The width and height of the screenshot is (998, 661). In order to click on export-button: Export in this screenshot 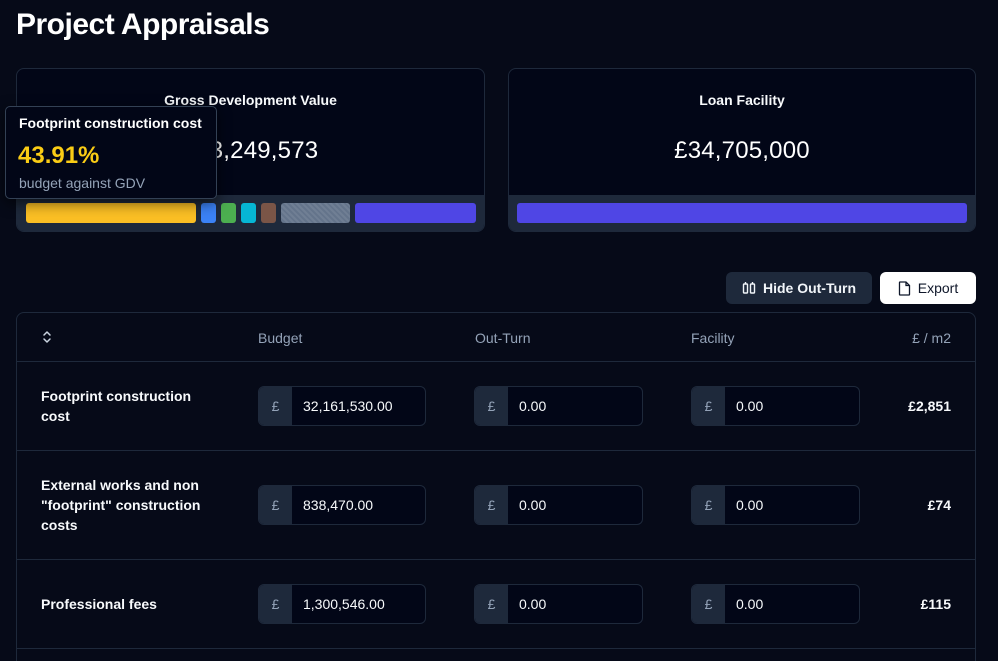, I will do `click(928, 288)`.